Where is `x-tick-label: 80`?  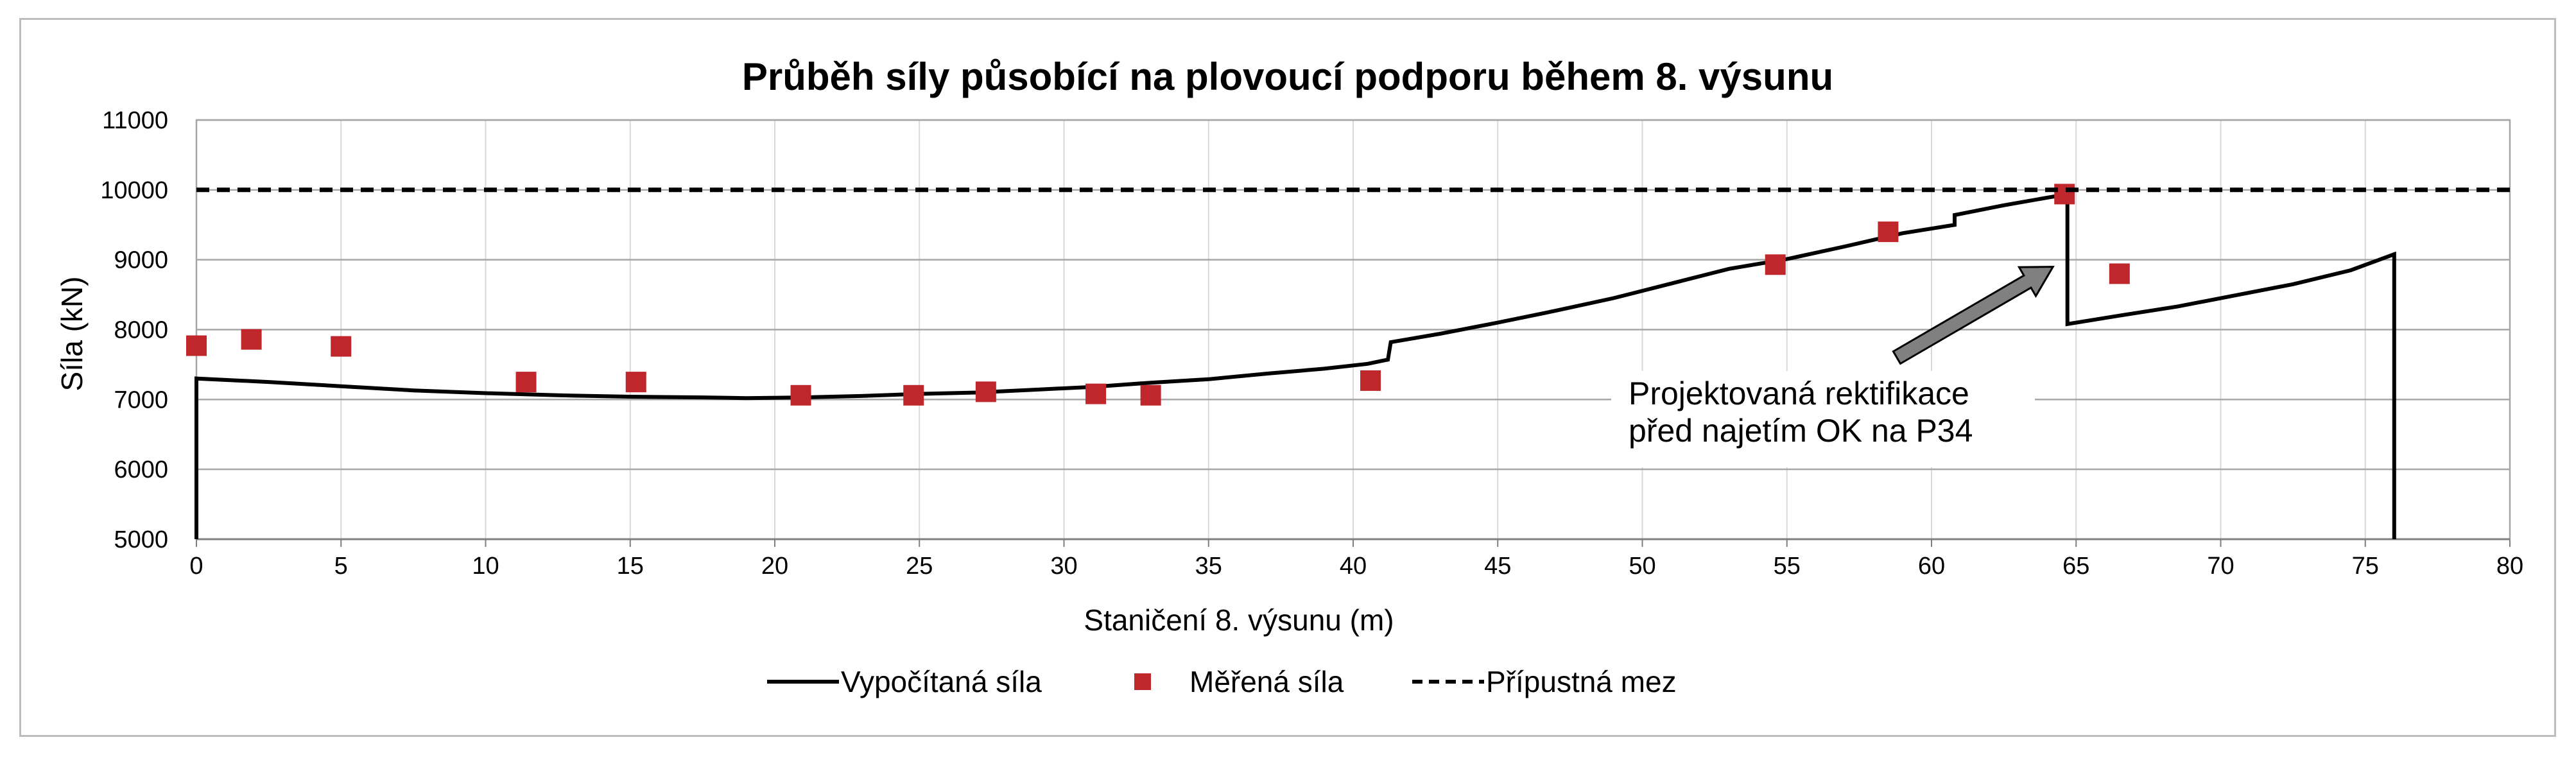 x-tick-label: 80 is located at coordinates (2510, 566).